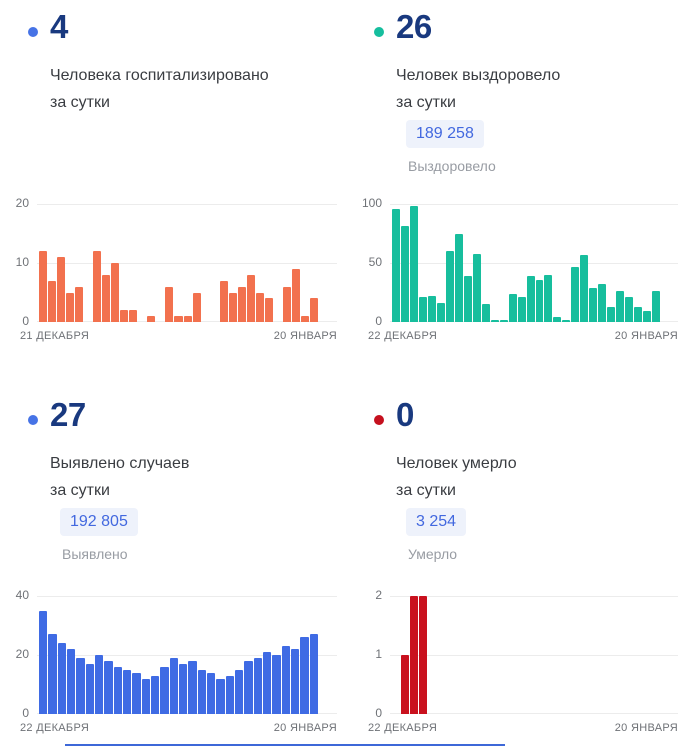 The height and width of the screenshot is (746, 693). What do you see at coordinates (526, 654) in the screenshot?
I see `chart-deaths: 2 1 0` at bounding box center [526, 654].